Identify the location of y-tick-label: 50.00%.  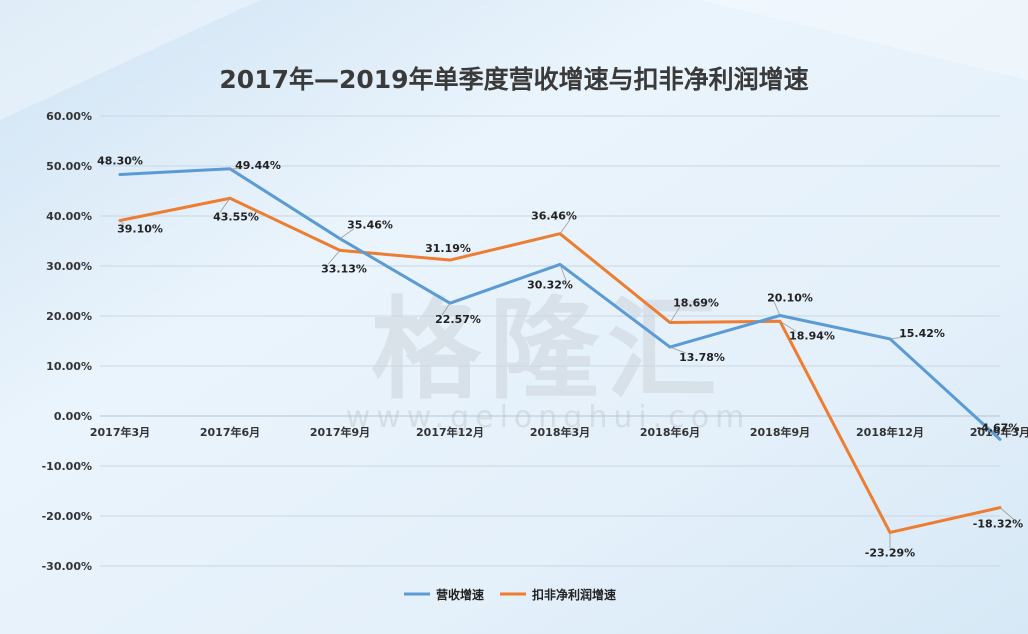
(69, 166).